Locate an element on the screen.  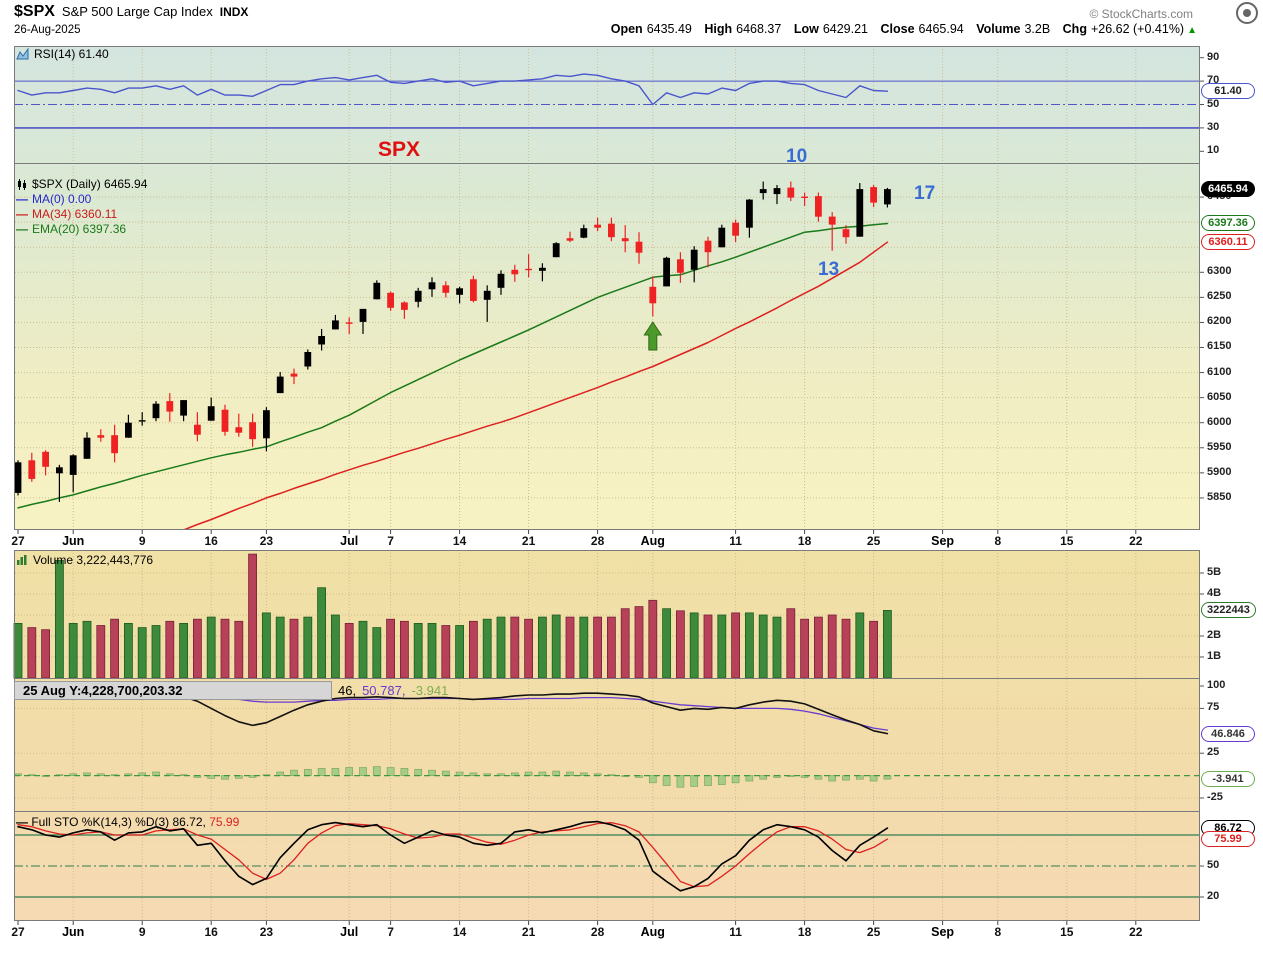
chart-header: $SPX S&P 500 Large Cap Index INDX is located at coordinates (131, 12).